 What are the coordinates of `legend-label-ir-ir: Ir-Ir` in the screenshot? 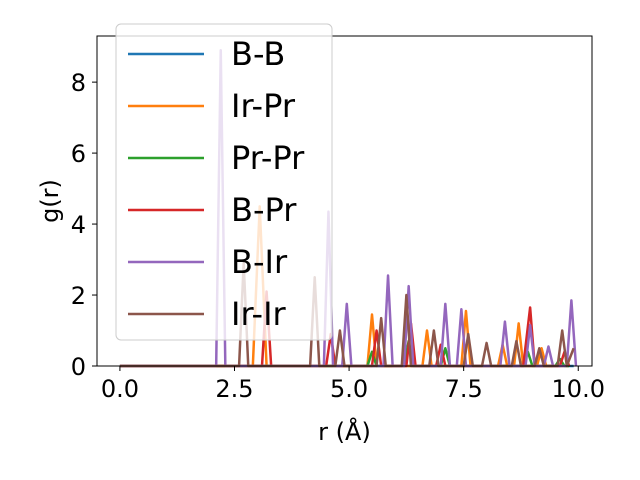 It's located at (259, 314).